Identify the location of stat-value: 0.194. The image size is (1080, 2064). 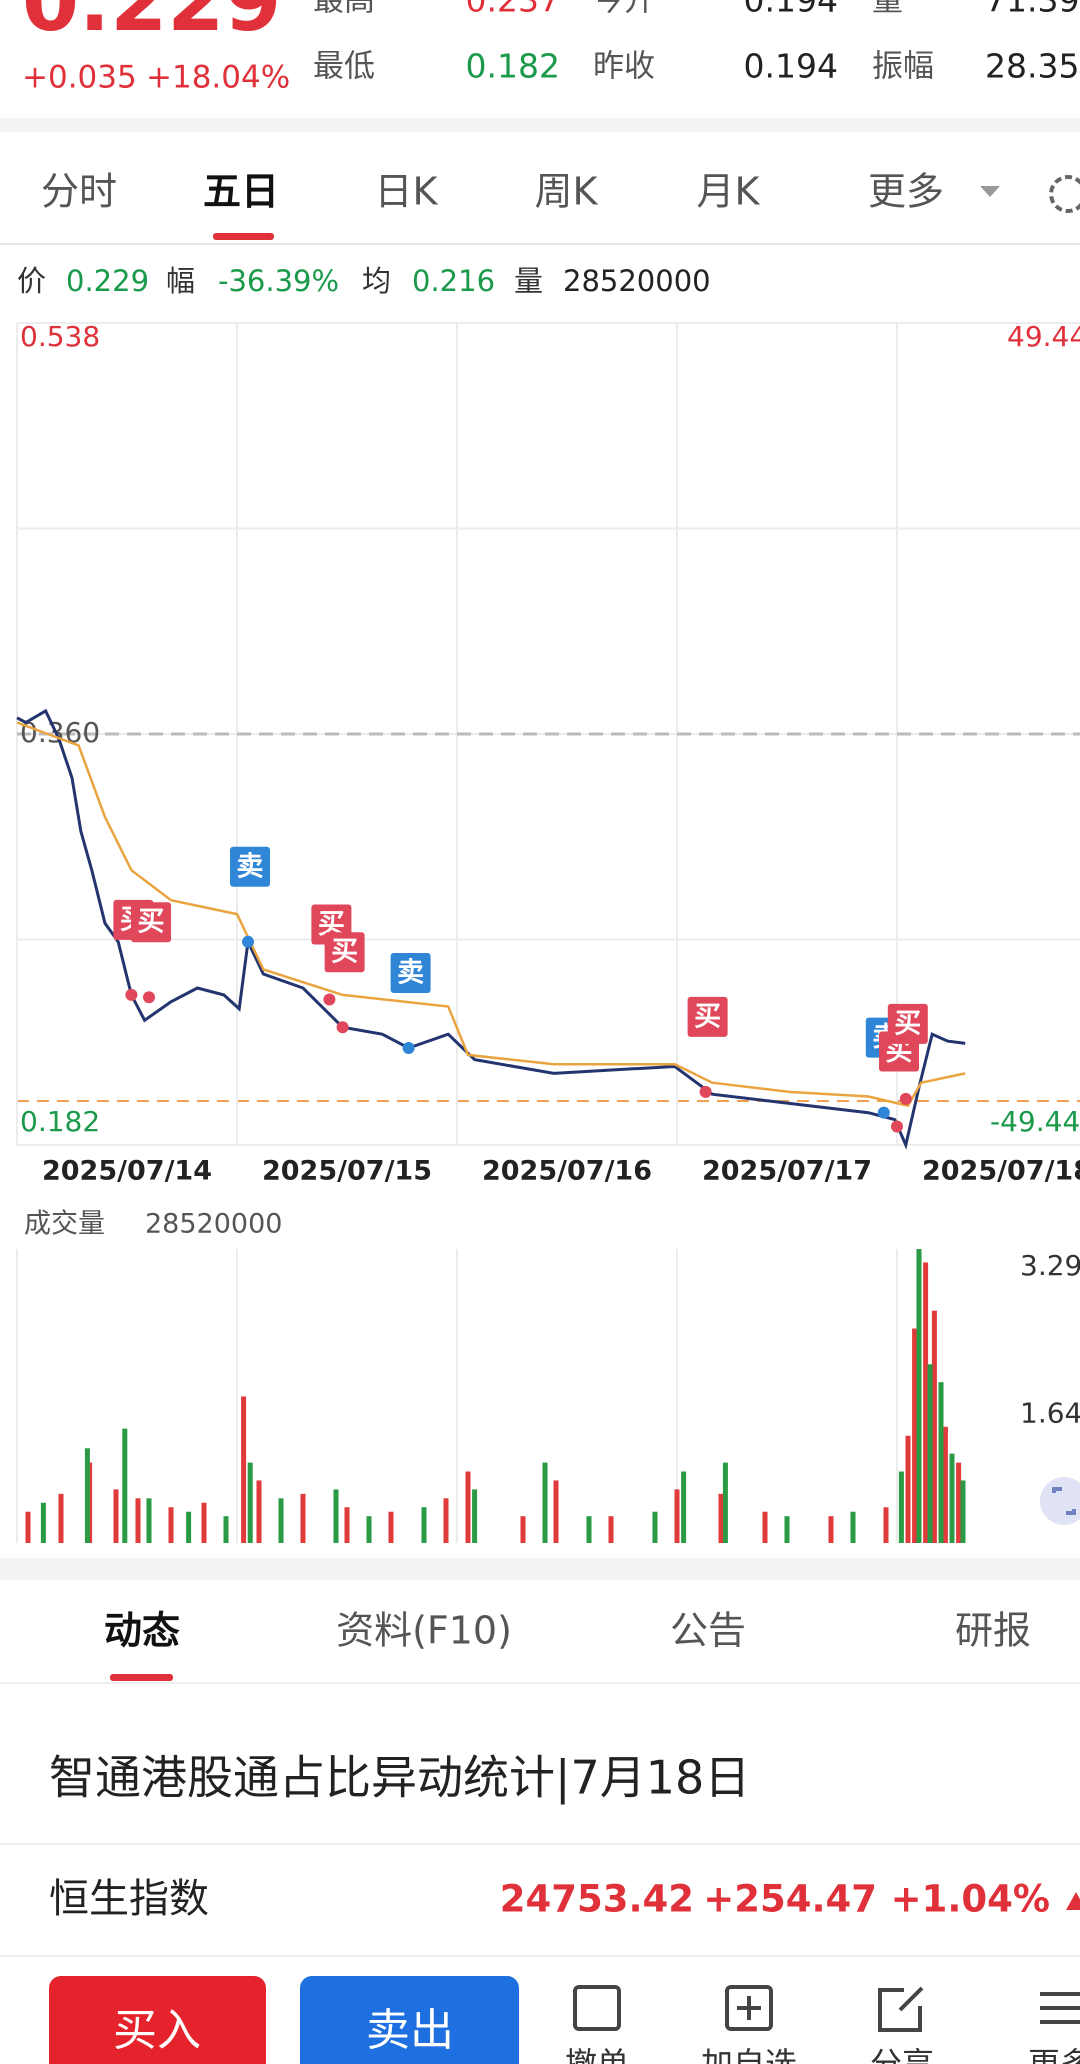
(791, 66).